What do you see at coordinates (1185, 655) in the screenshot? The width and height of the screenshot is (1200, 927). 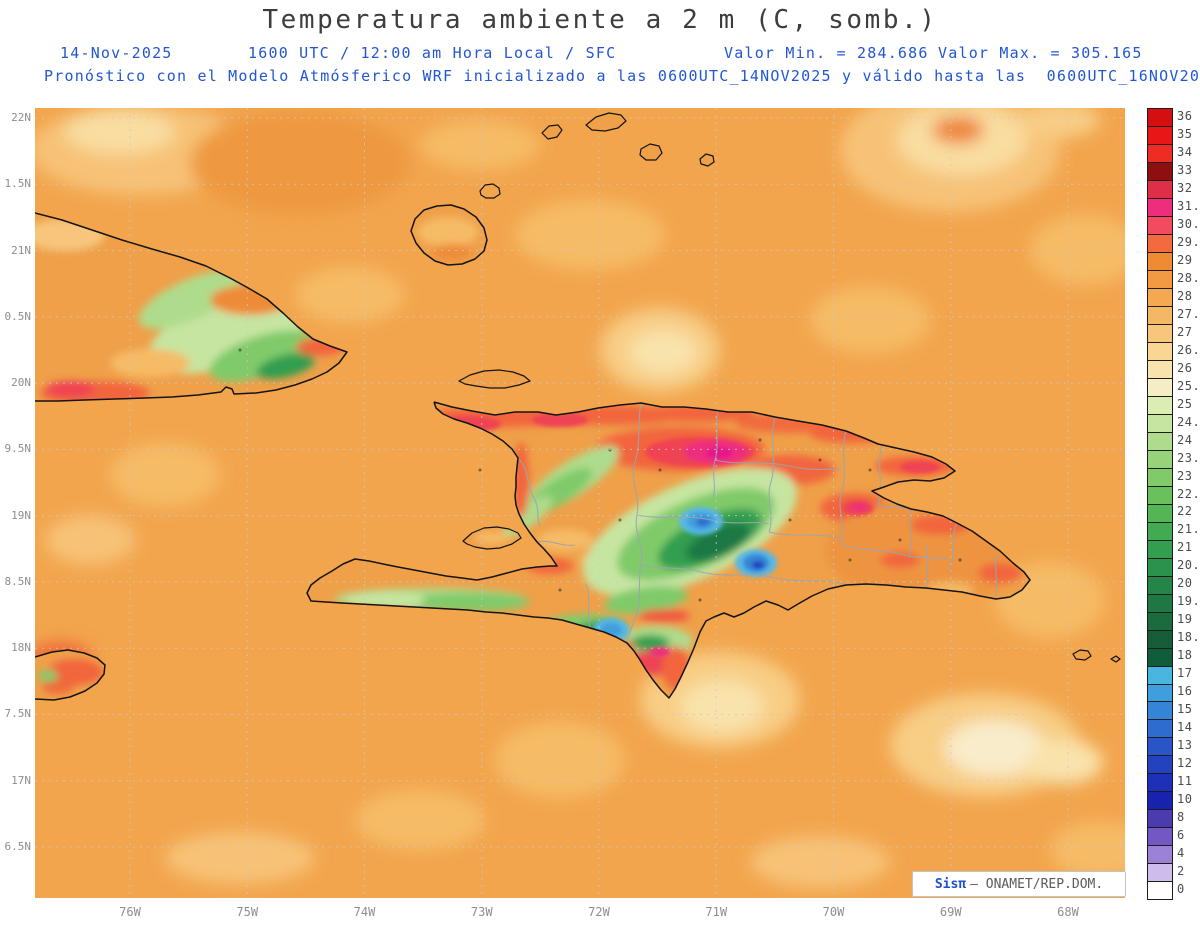 I see `colorbar-tick-label: 18` at bounding box center [1185, 655].